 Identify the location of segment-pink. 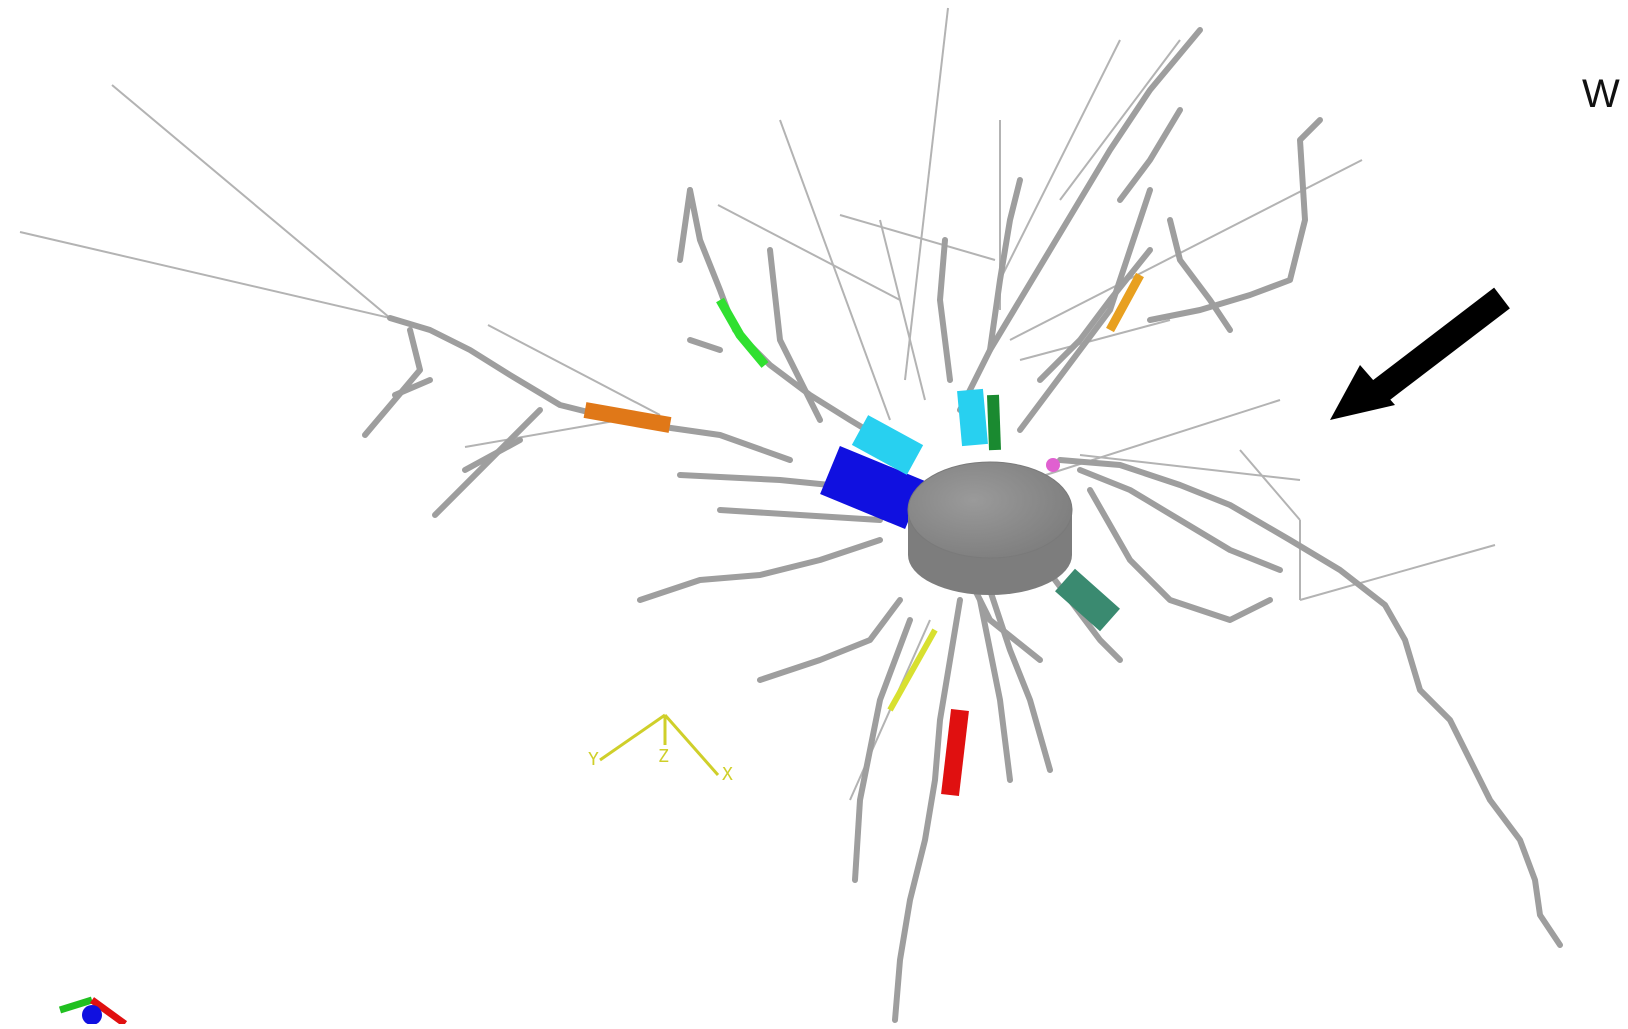
(1053, 465).